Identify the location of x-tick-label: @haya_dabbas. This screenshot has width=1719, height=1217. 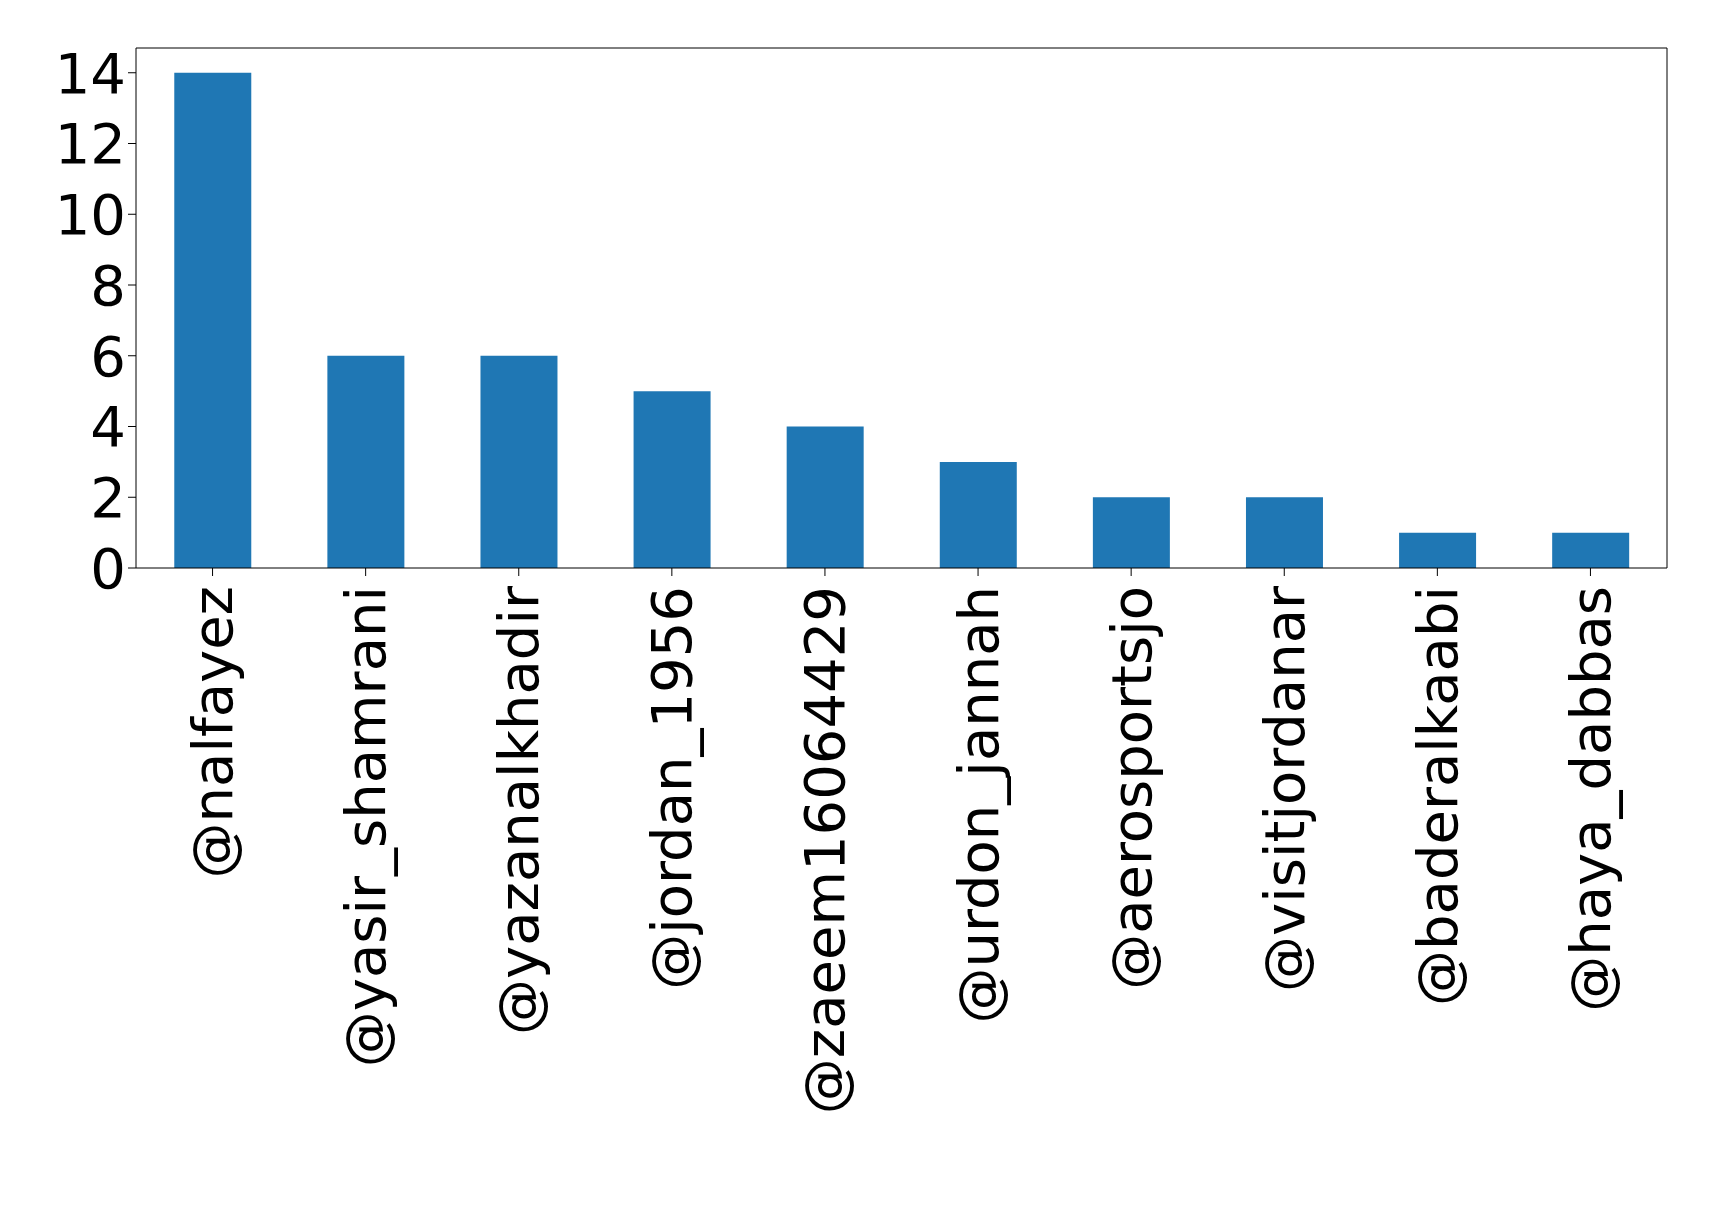
(1590, 799).